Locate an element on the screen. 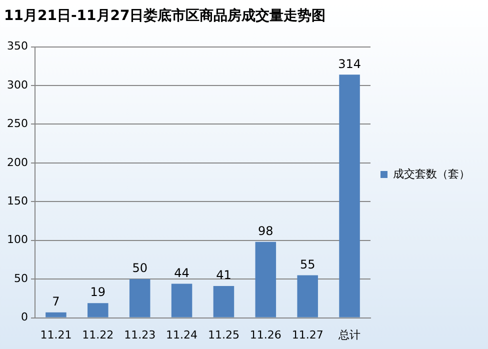 The height and width of the screenshot is (349, 488). legend-label: 成交套数（套） is located at coordinates (431, 173).